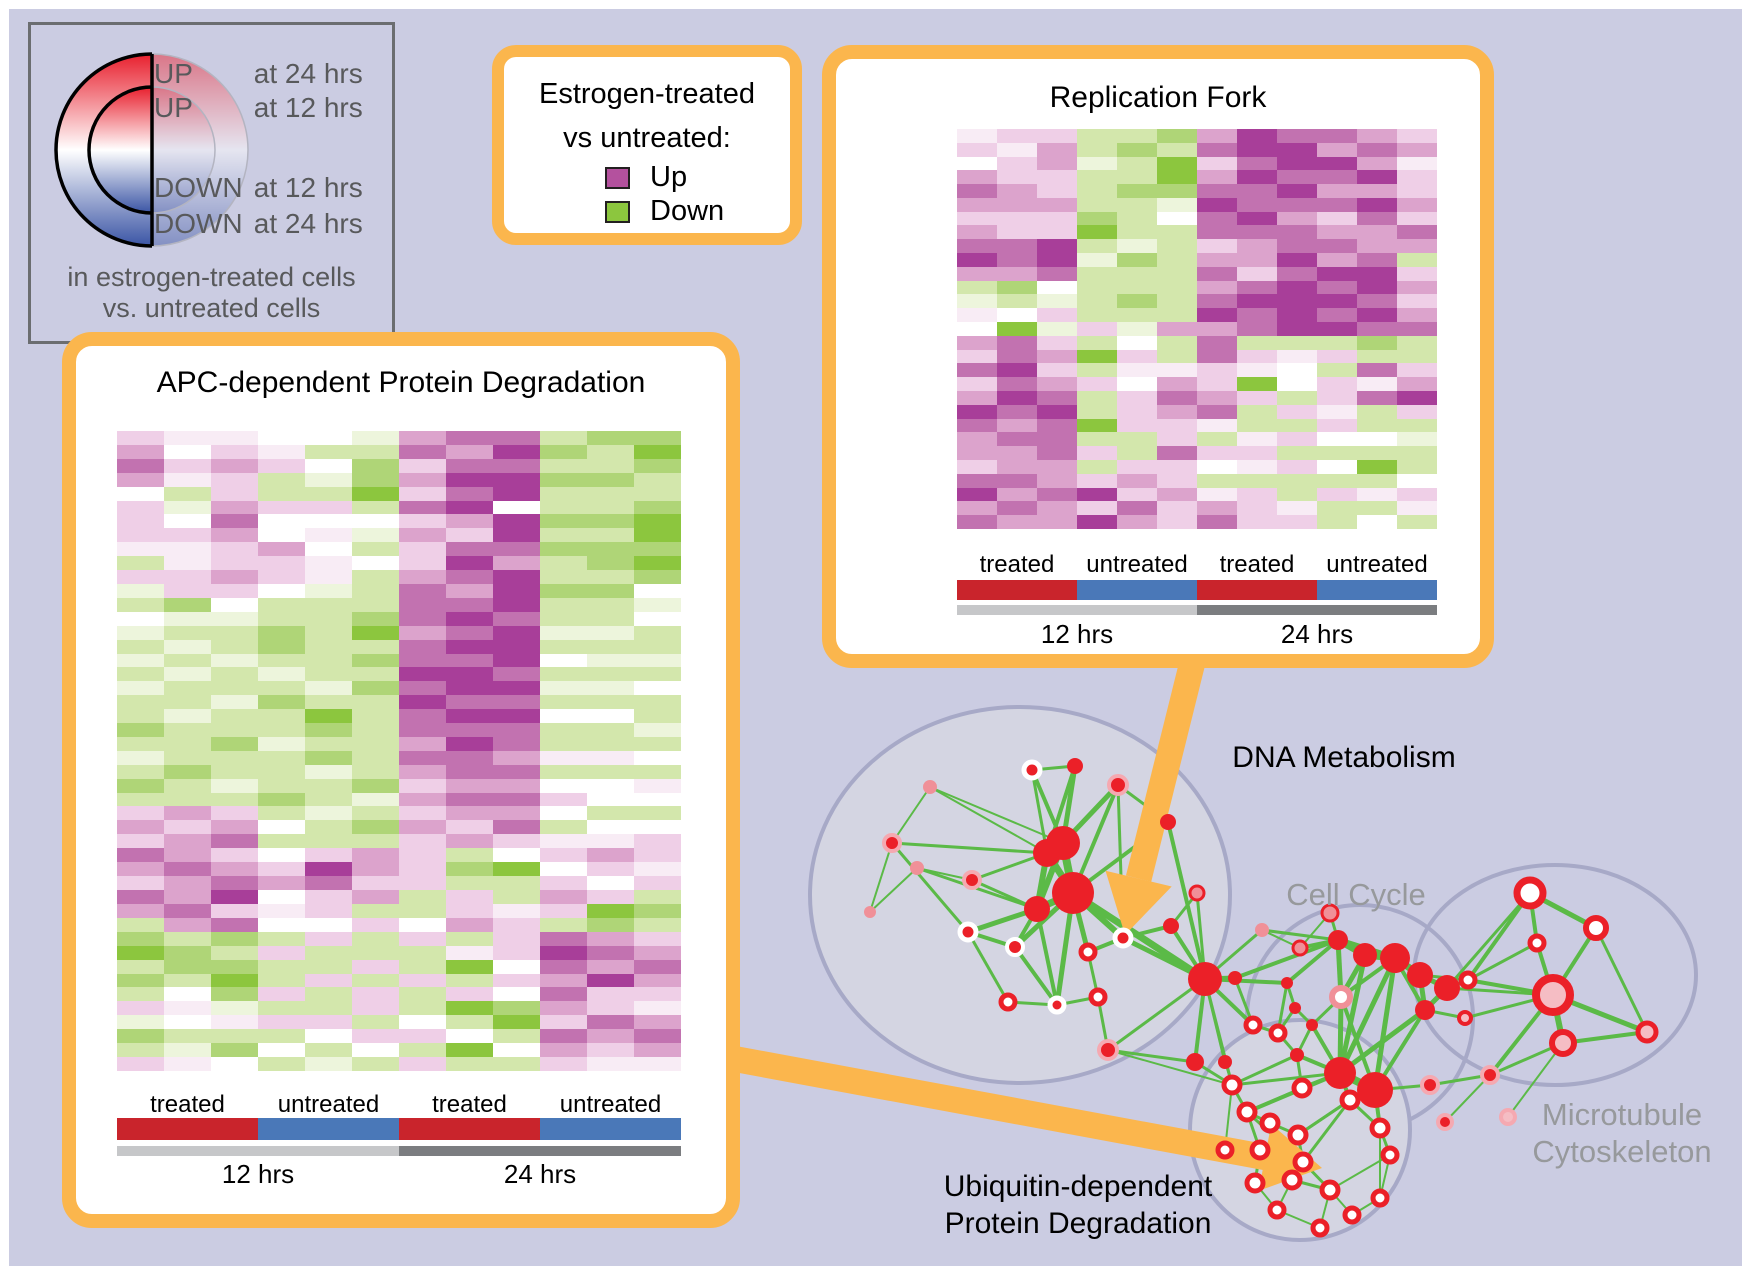 This screenshot has width=1750, height=1279. Describe the element at coordinates (610, 1104) in the screenshot. I see `untreated-label: untreated` at that location.